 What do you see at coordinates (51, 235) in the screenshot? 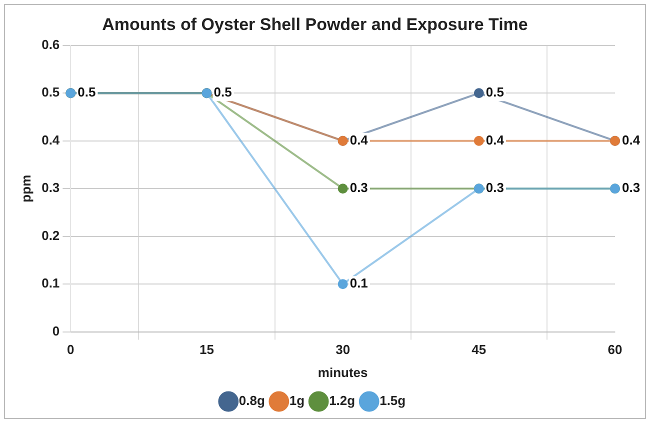
I see `y-tick-label: 0.2` at bounding box center [51, 235].